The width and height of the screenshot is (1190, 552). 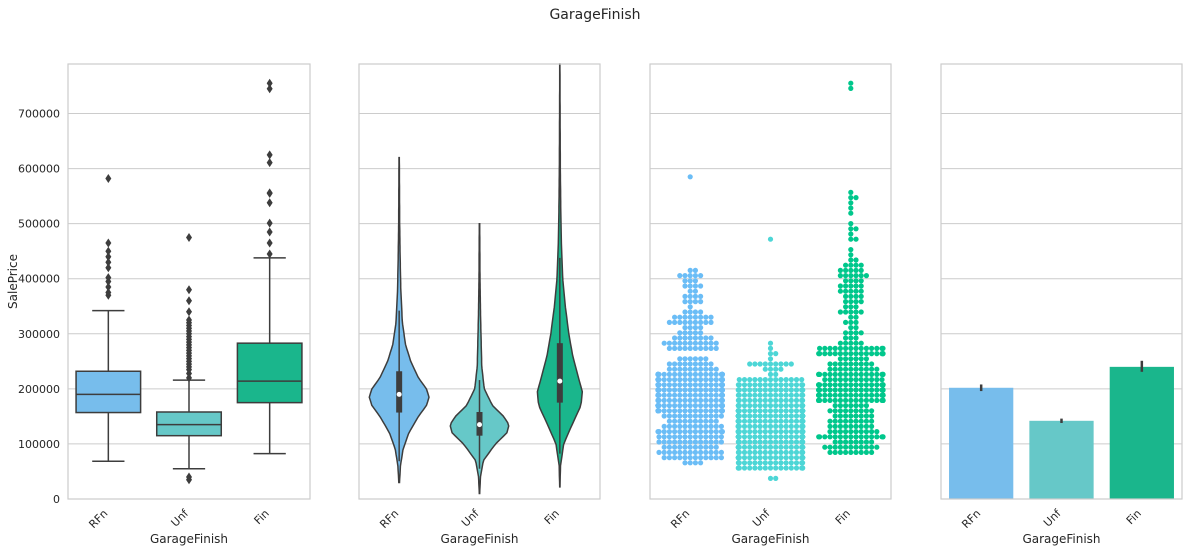 I want to click on x-tick-label: RFn, so click(x=680, y=519).